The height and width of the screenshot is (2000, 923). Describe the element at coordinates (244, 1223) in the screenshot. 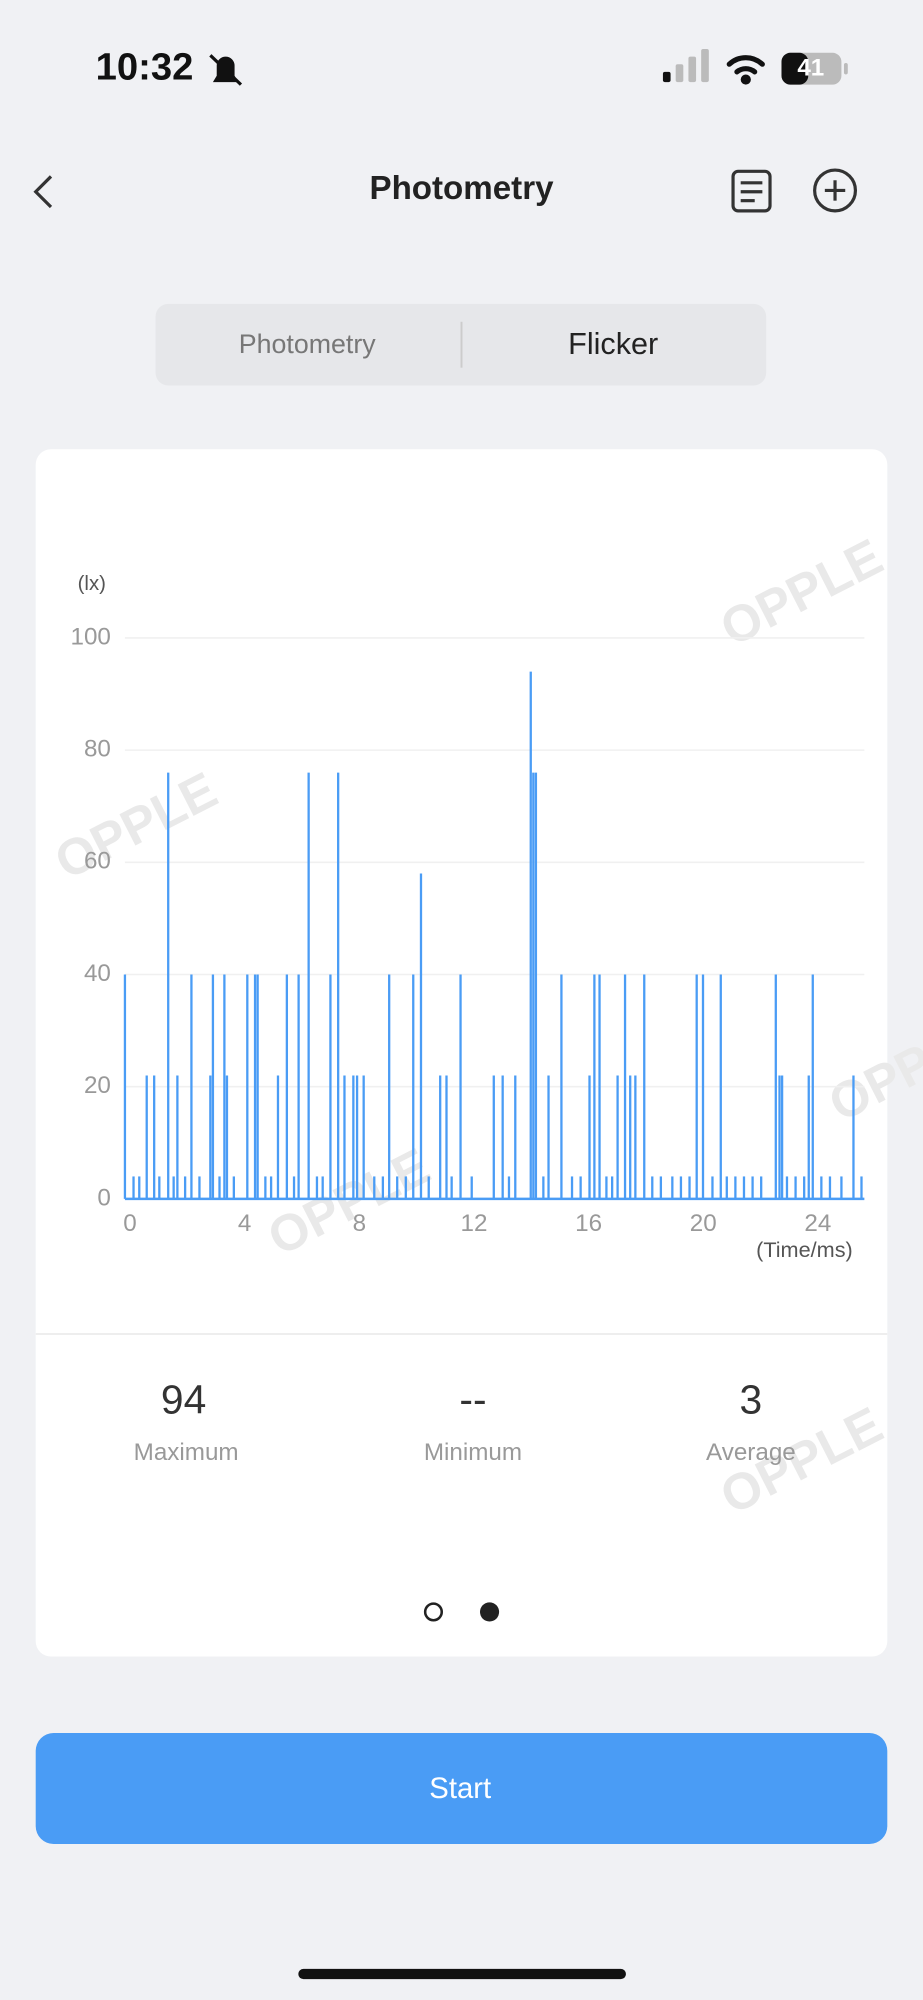

I see `x-tick-label: 4` at that location.